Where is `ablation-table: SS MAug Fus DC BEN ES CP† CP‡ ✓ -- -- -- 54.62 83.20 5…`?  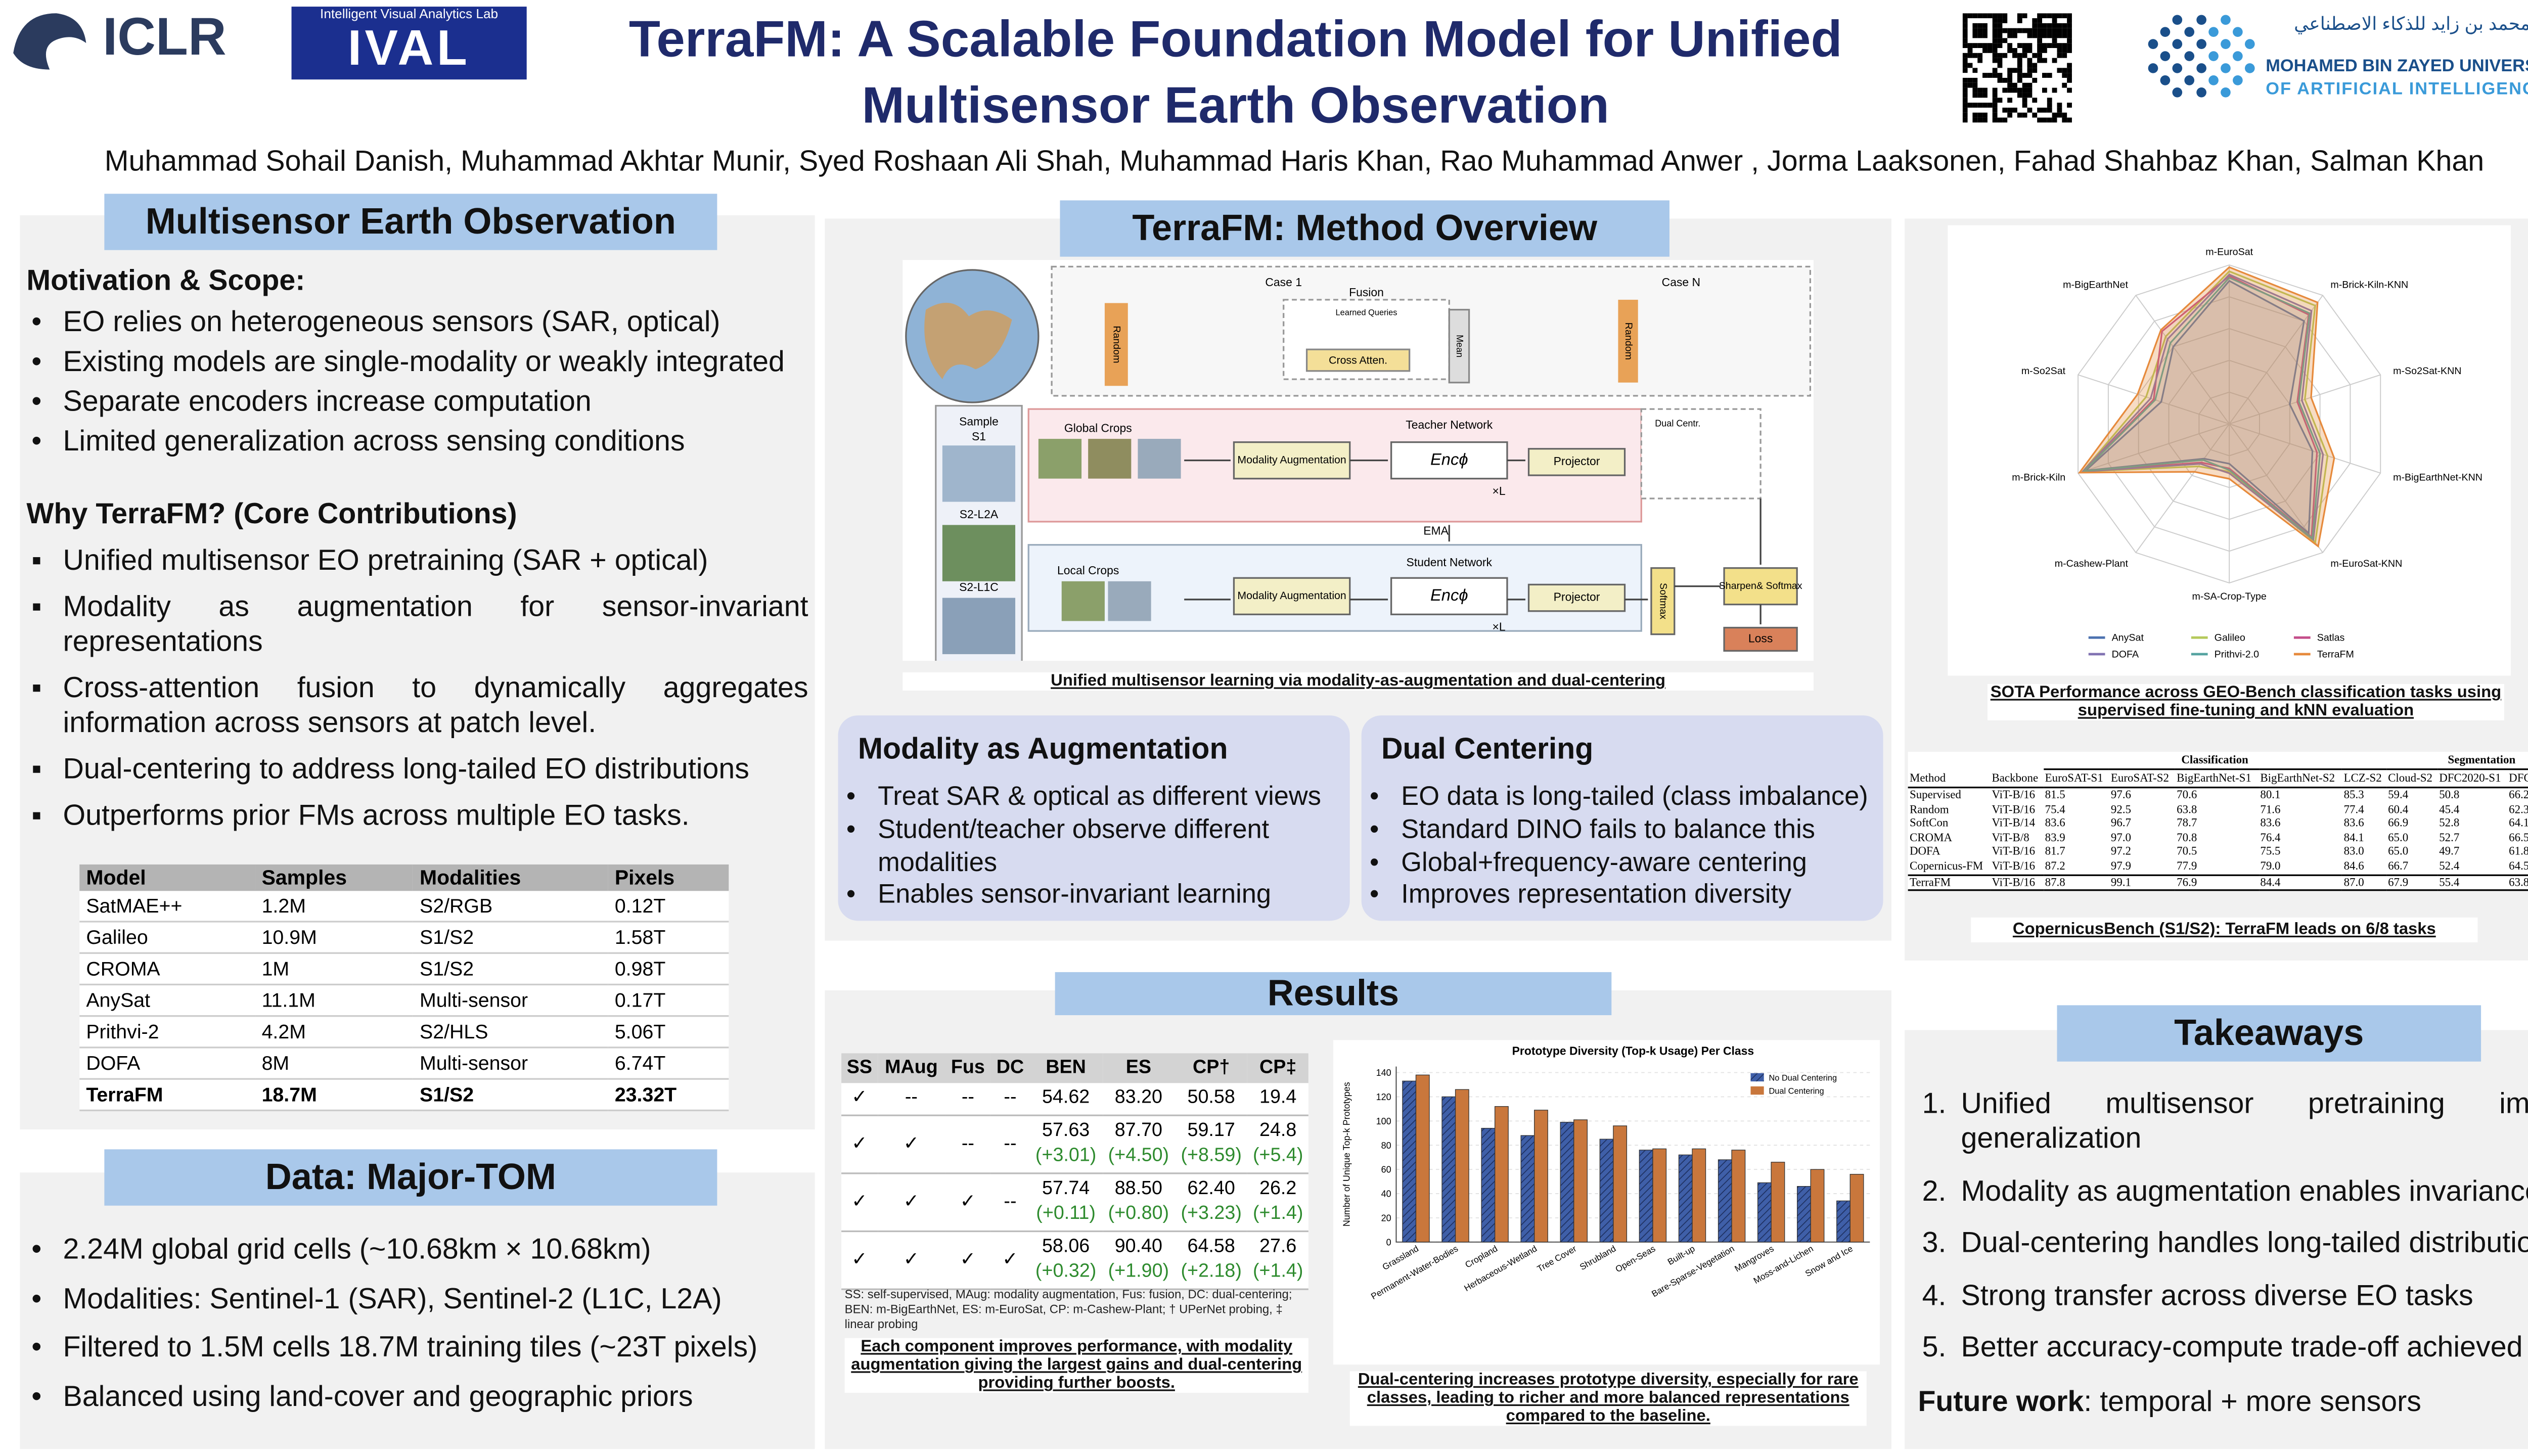 ablation-table: SS MAug Fus DC BEN ES CP† CP‡ ✓ -- -- -- 54.62 83.20 5… is located at coordinates (1075, 1171).